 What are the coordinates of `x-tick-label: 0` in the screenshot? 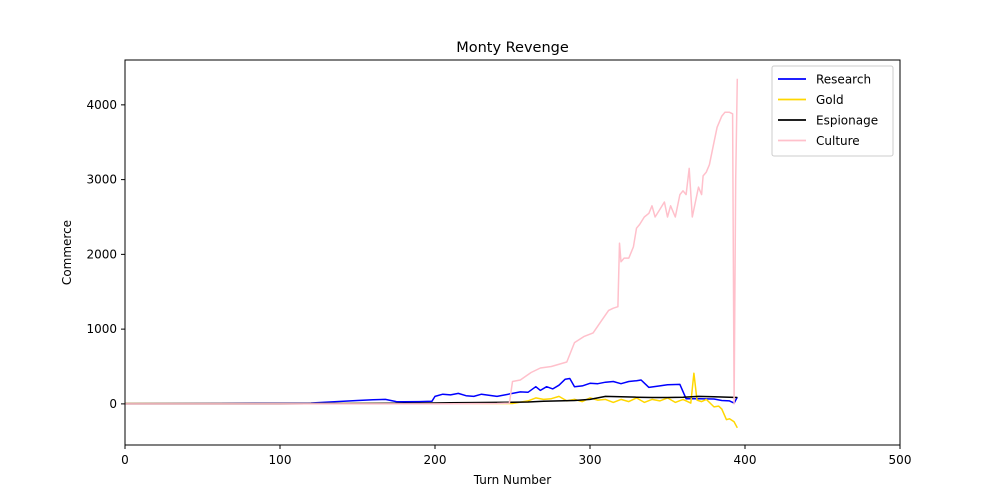 It's located at (125, 460).